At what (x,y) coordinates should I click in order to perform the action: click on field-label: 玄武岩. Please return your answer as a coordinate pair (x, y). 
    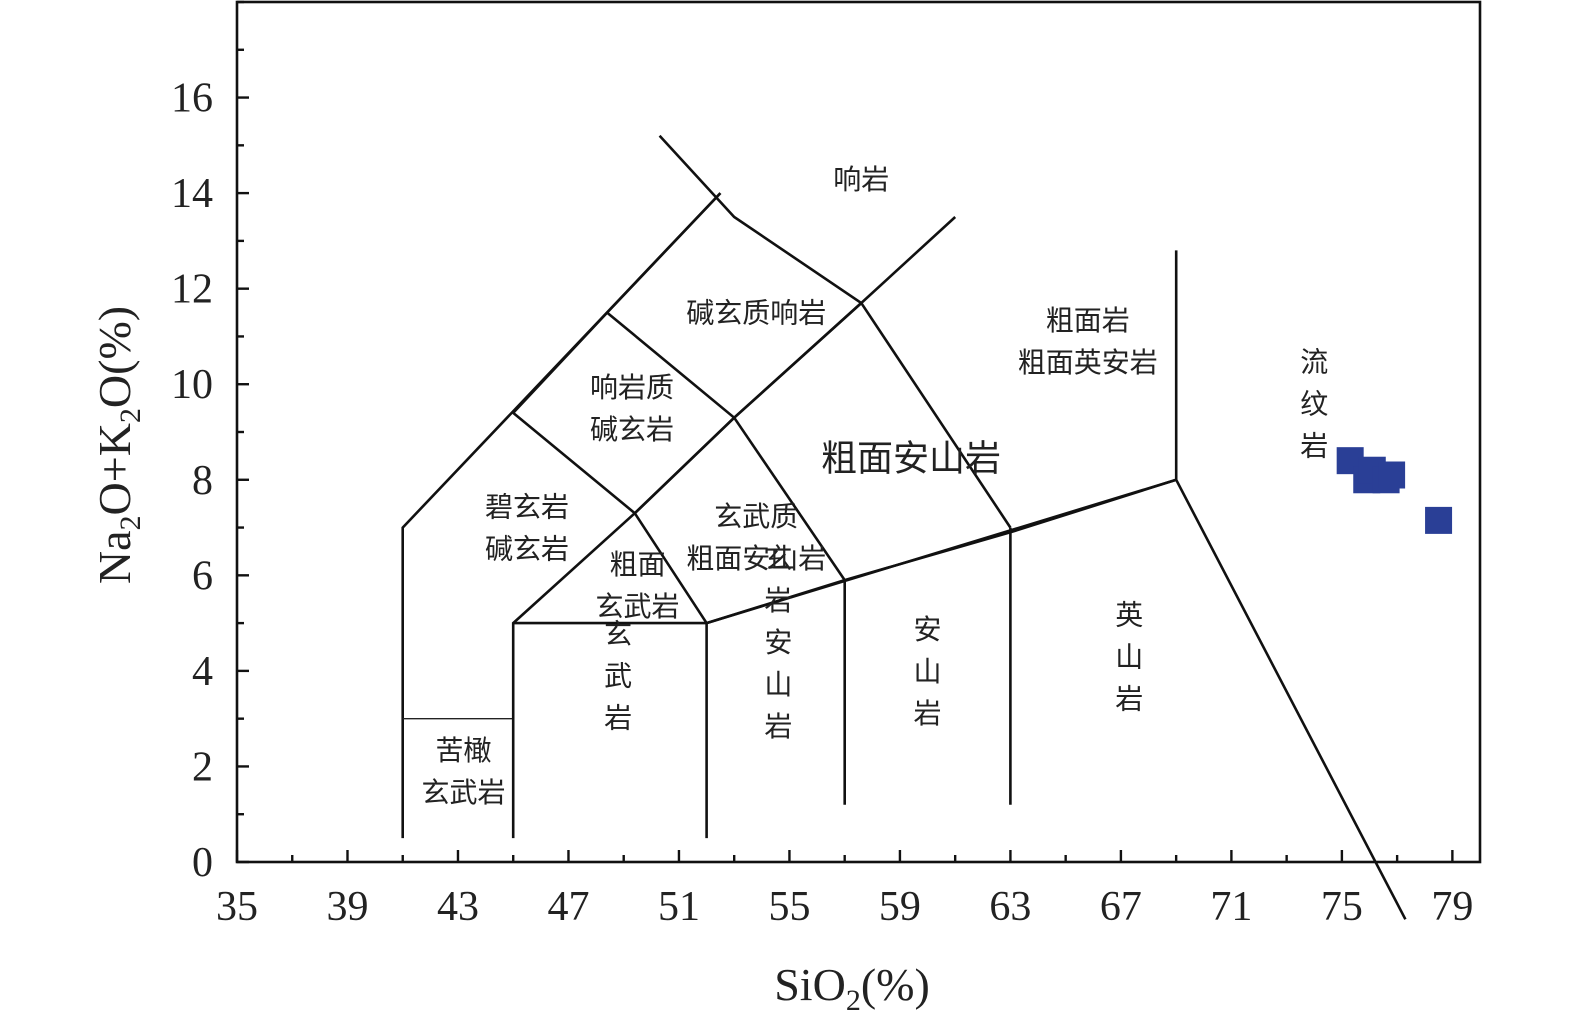
    Looking at the image, I should click on (618, 676).